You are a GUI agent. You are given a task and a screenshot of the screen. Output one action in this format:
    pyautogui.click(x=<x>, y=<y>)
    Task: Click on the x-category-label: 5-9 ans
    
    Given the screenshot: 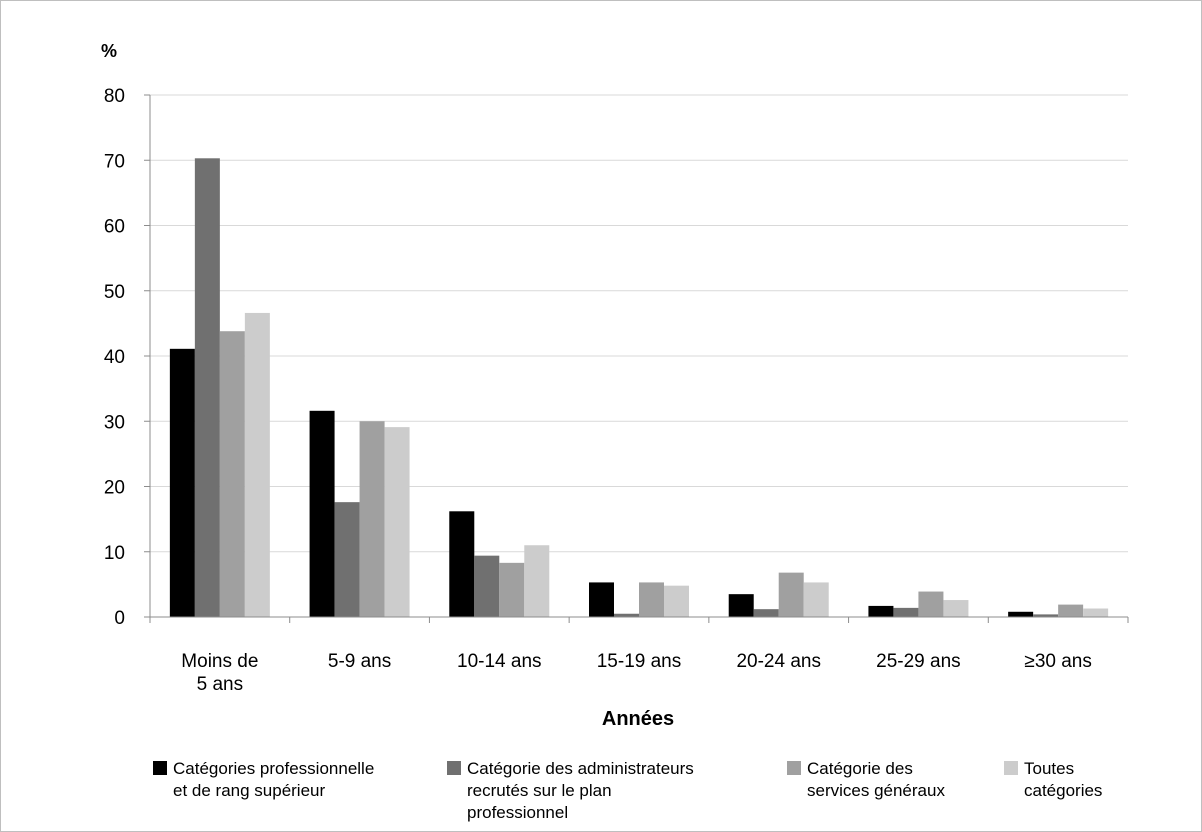 What is the action you would take?
    pyautogui.click(x=359, y=661)
    